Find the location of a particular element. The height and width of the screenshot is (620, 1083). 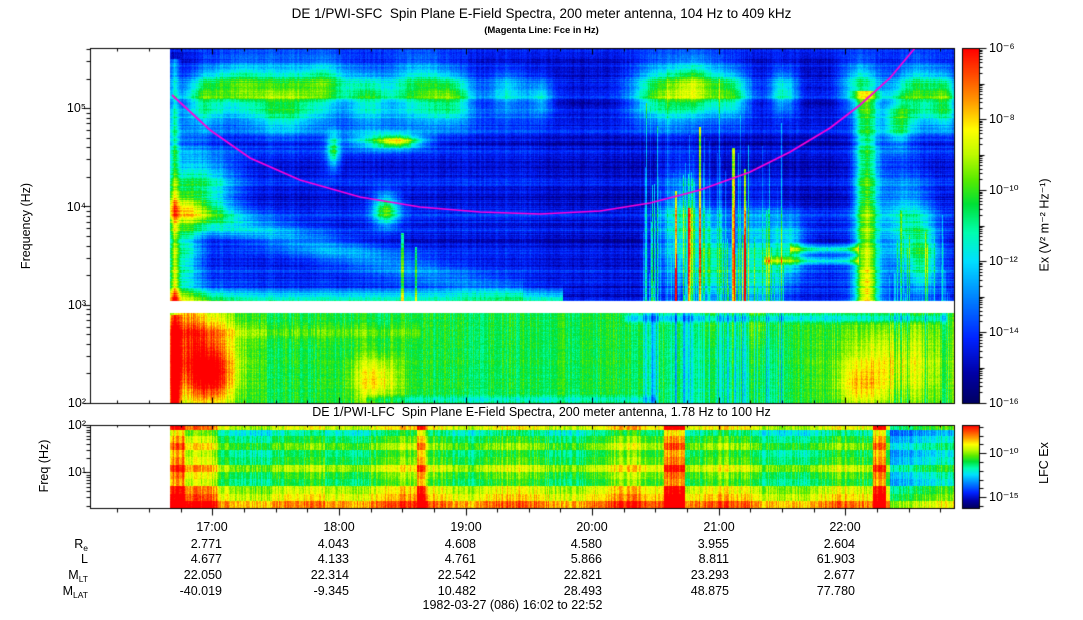

sfc-y-axis-label: Frequency (Hz) is located at coordinates (26, 226).